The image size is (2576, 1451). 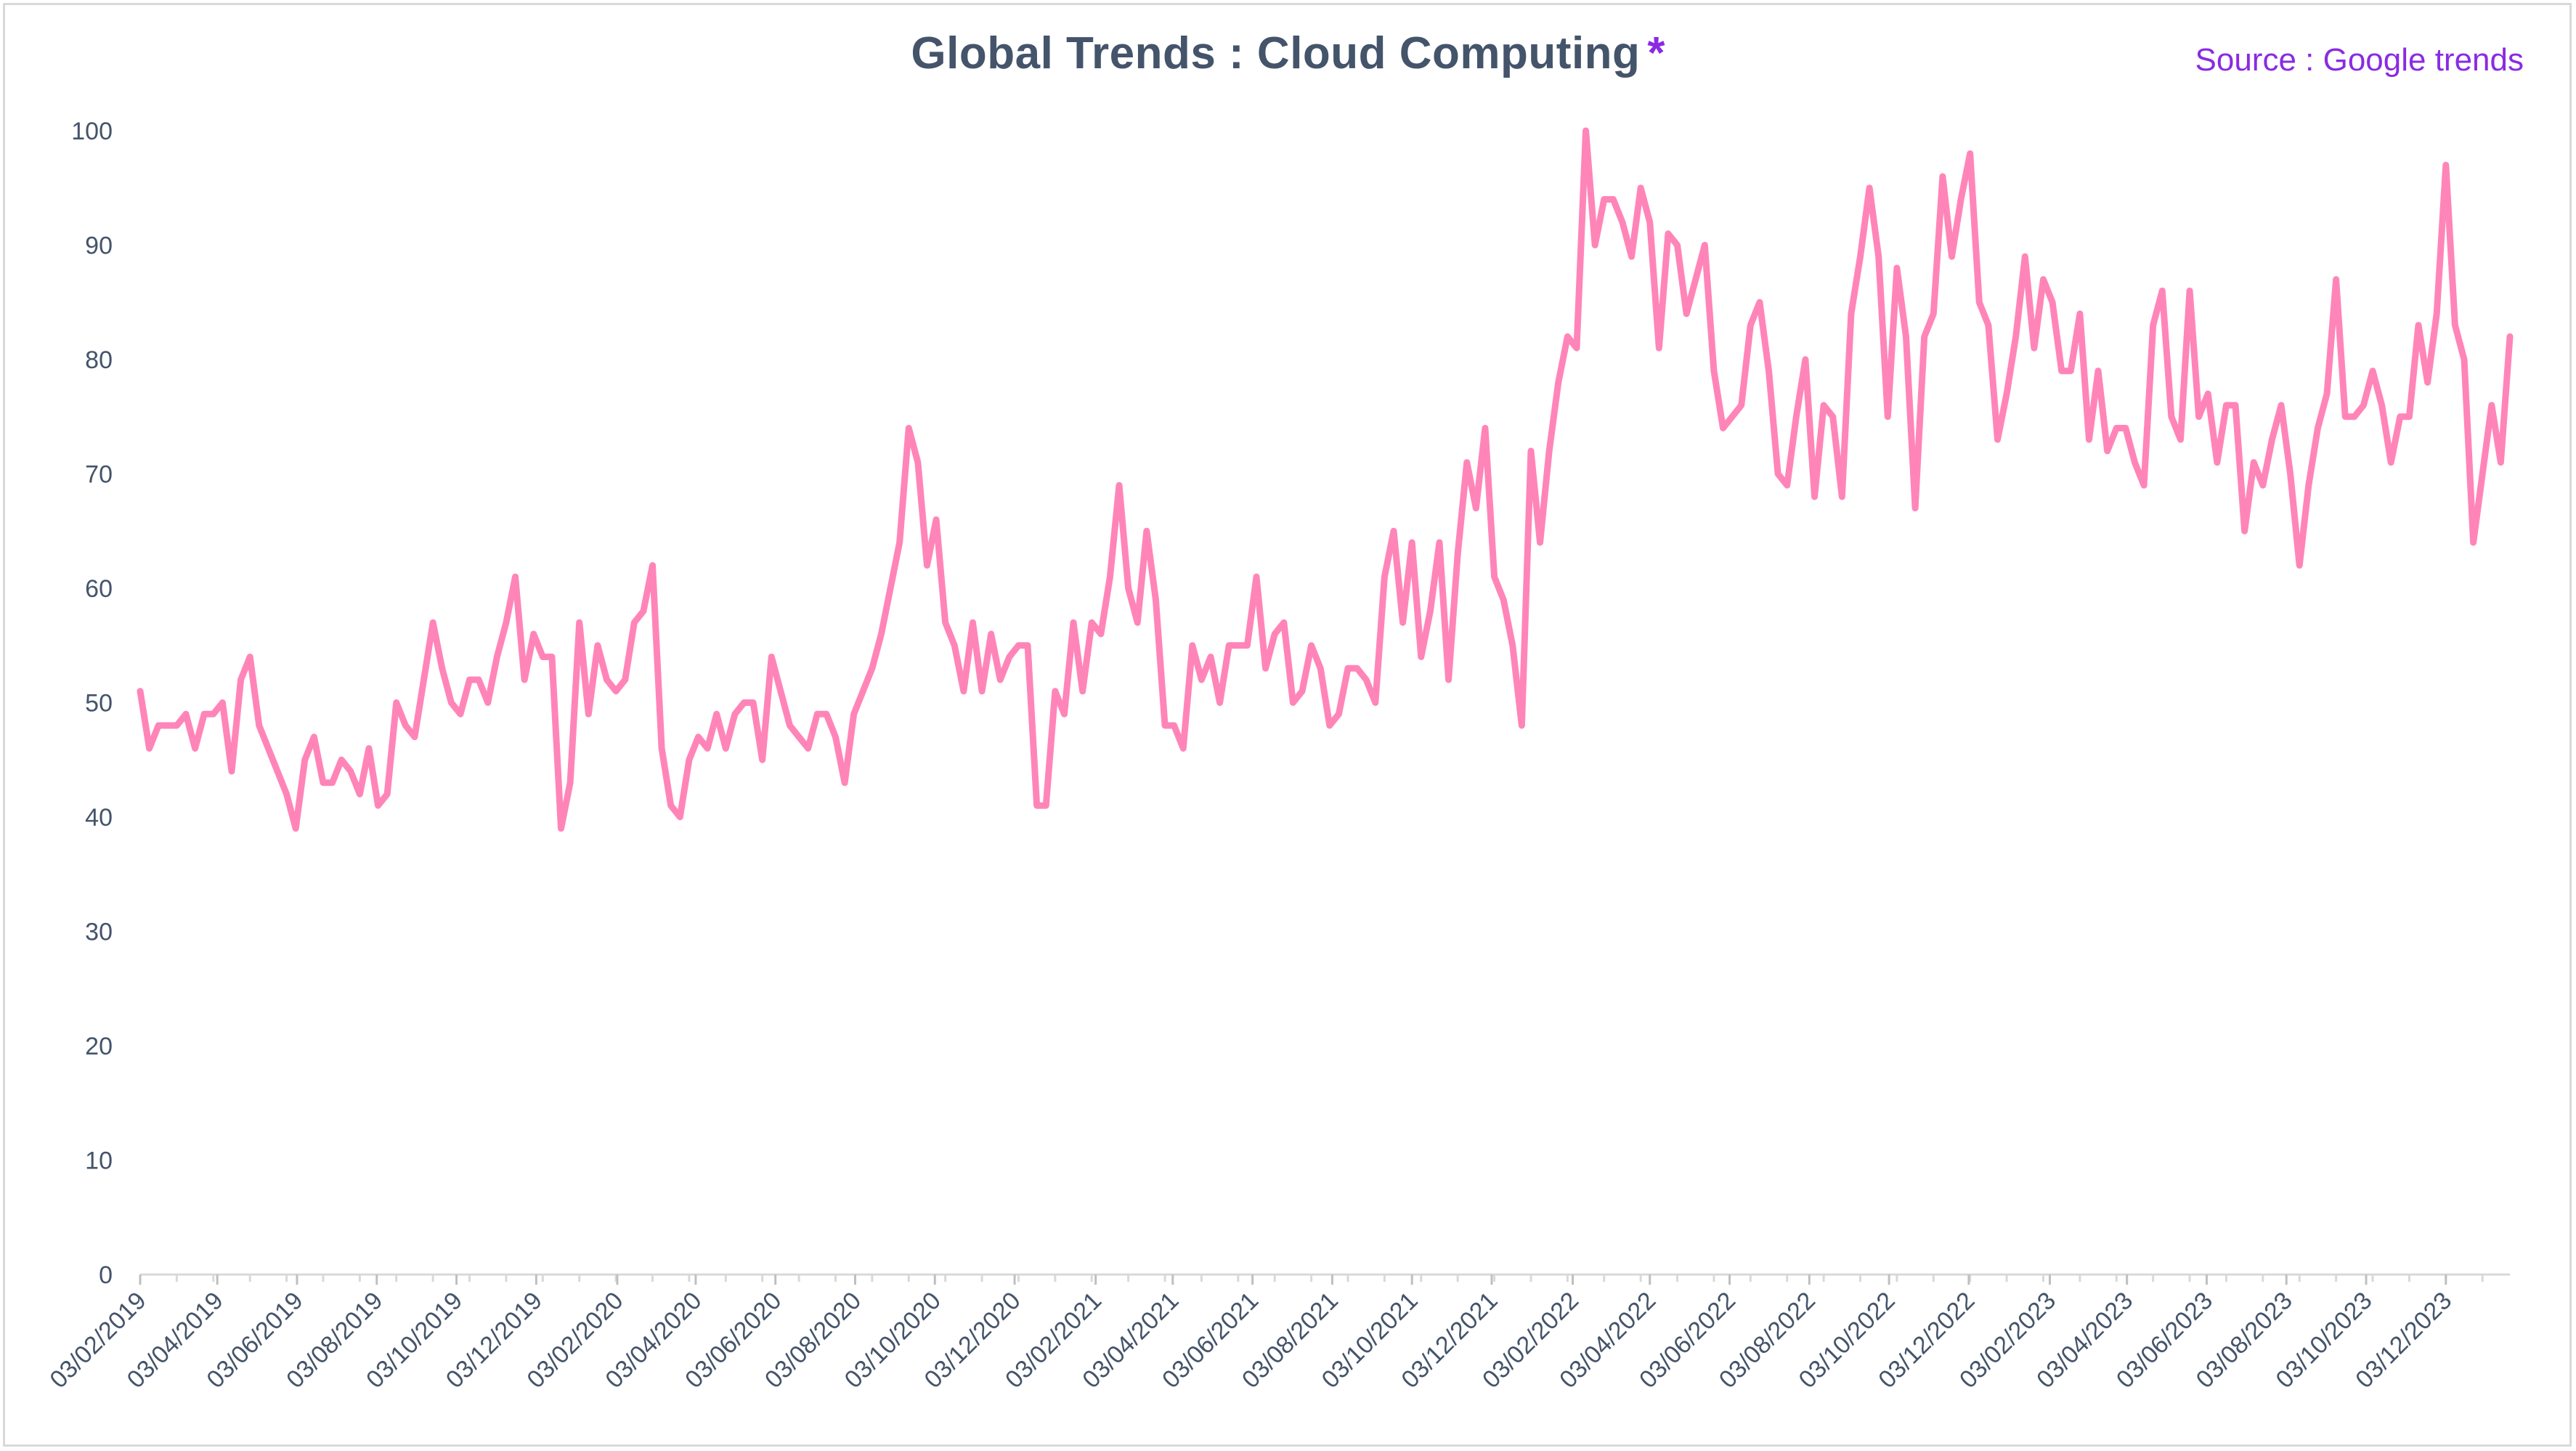 What do you see at coordinates (99, 1161) in the screenshot?
I see `y-tick-label: 10` at bounding box center [99, 1161].